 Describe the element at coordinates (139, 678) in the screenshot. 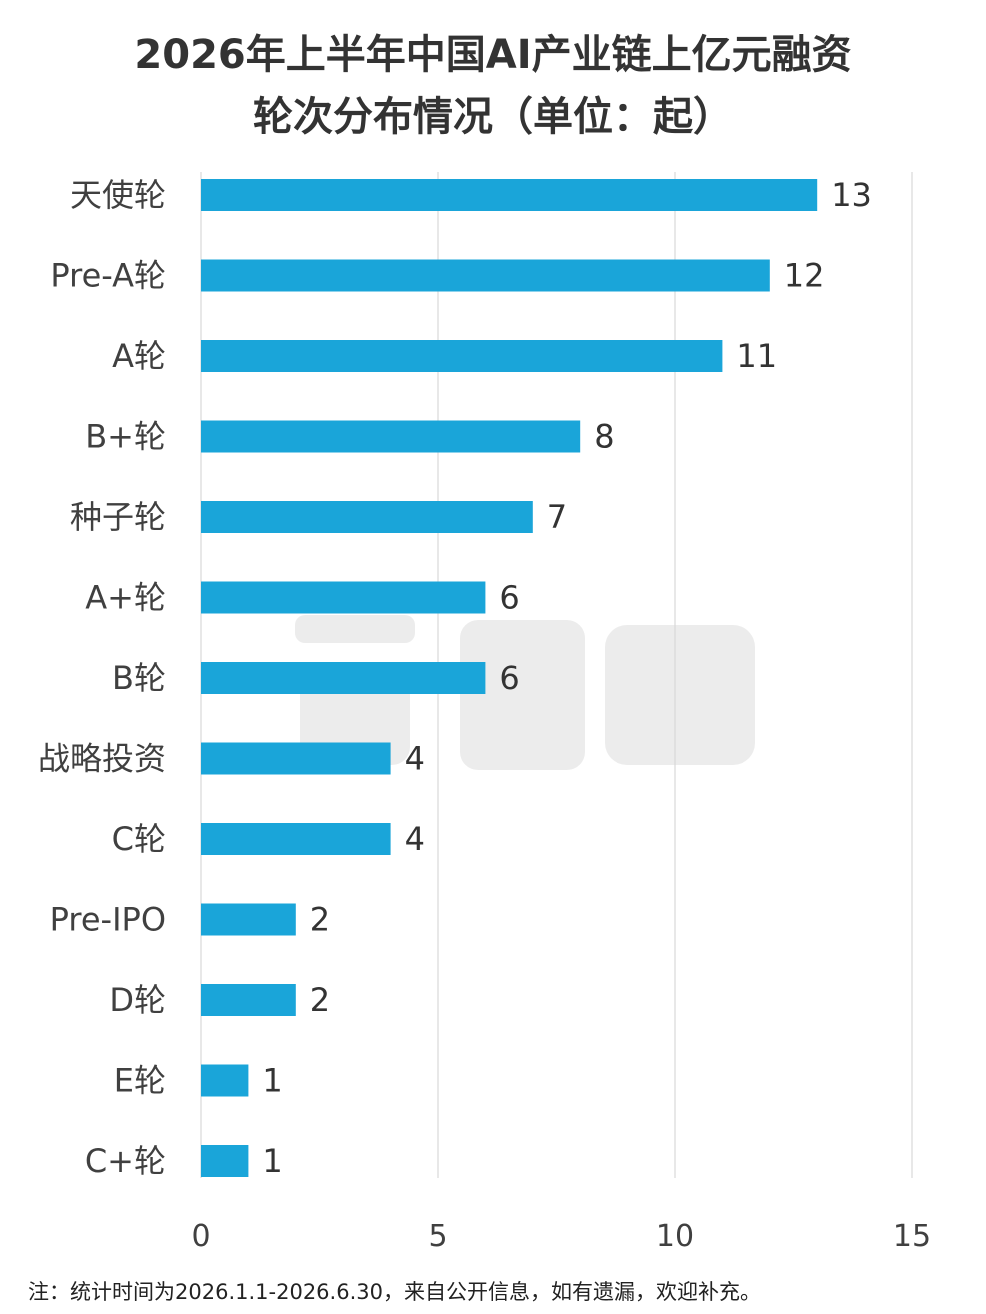

I see `category-label: B轮` at that location.